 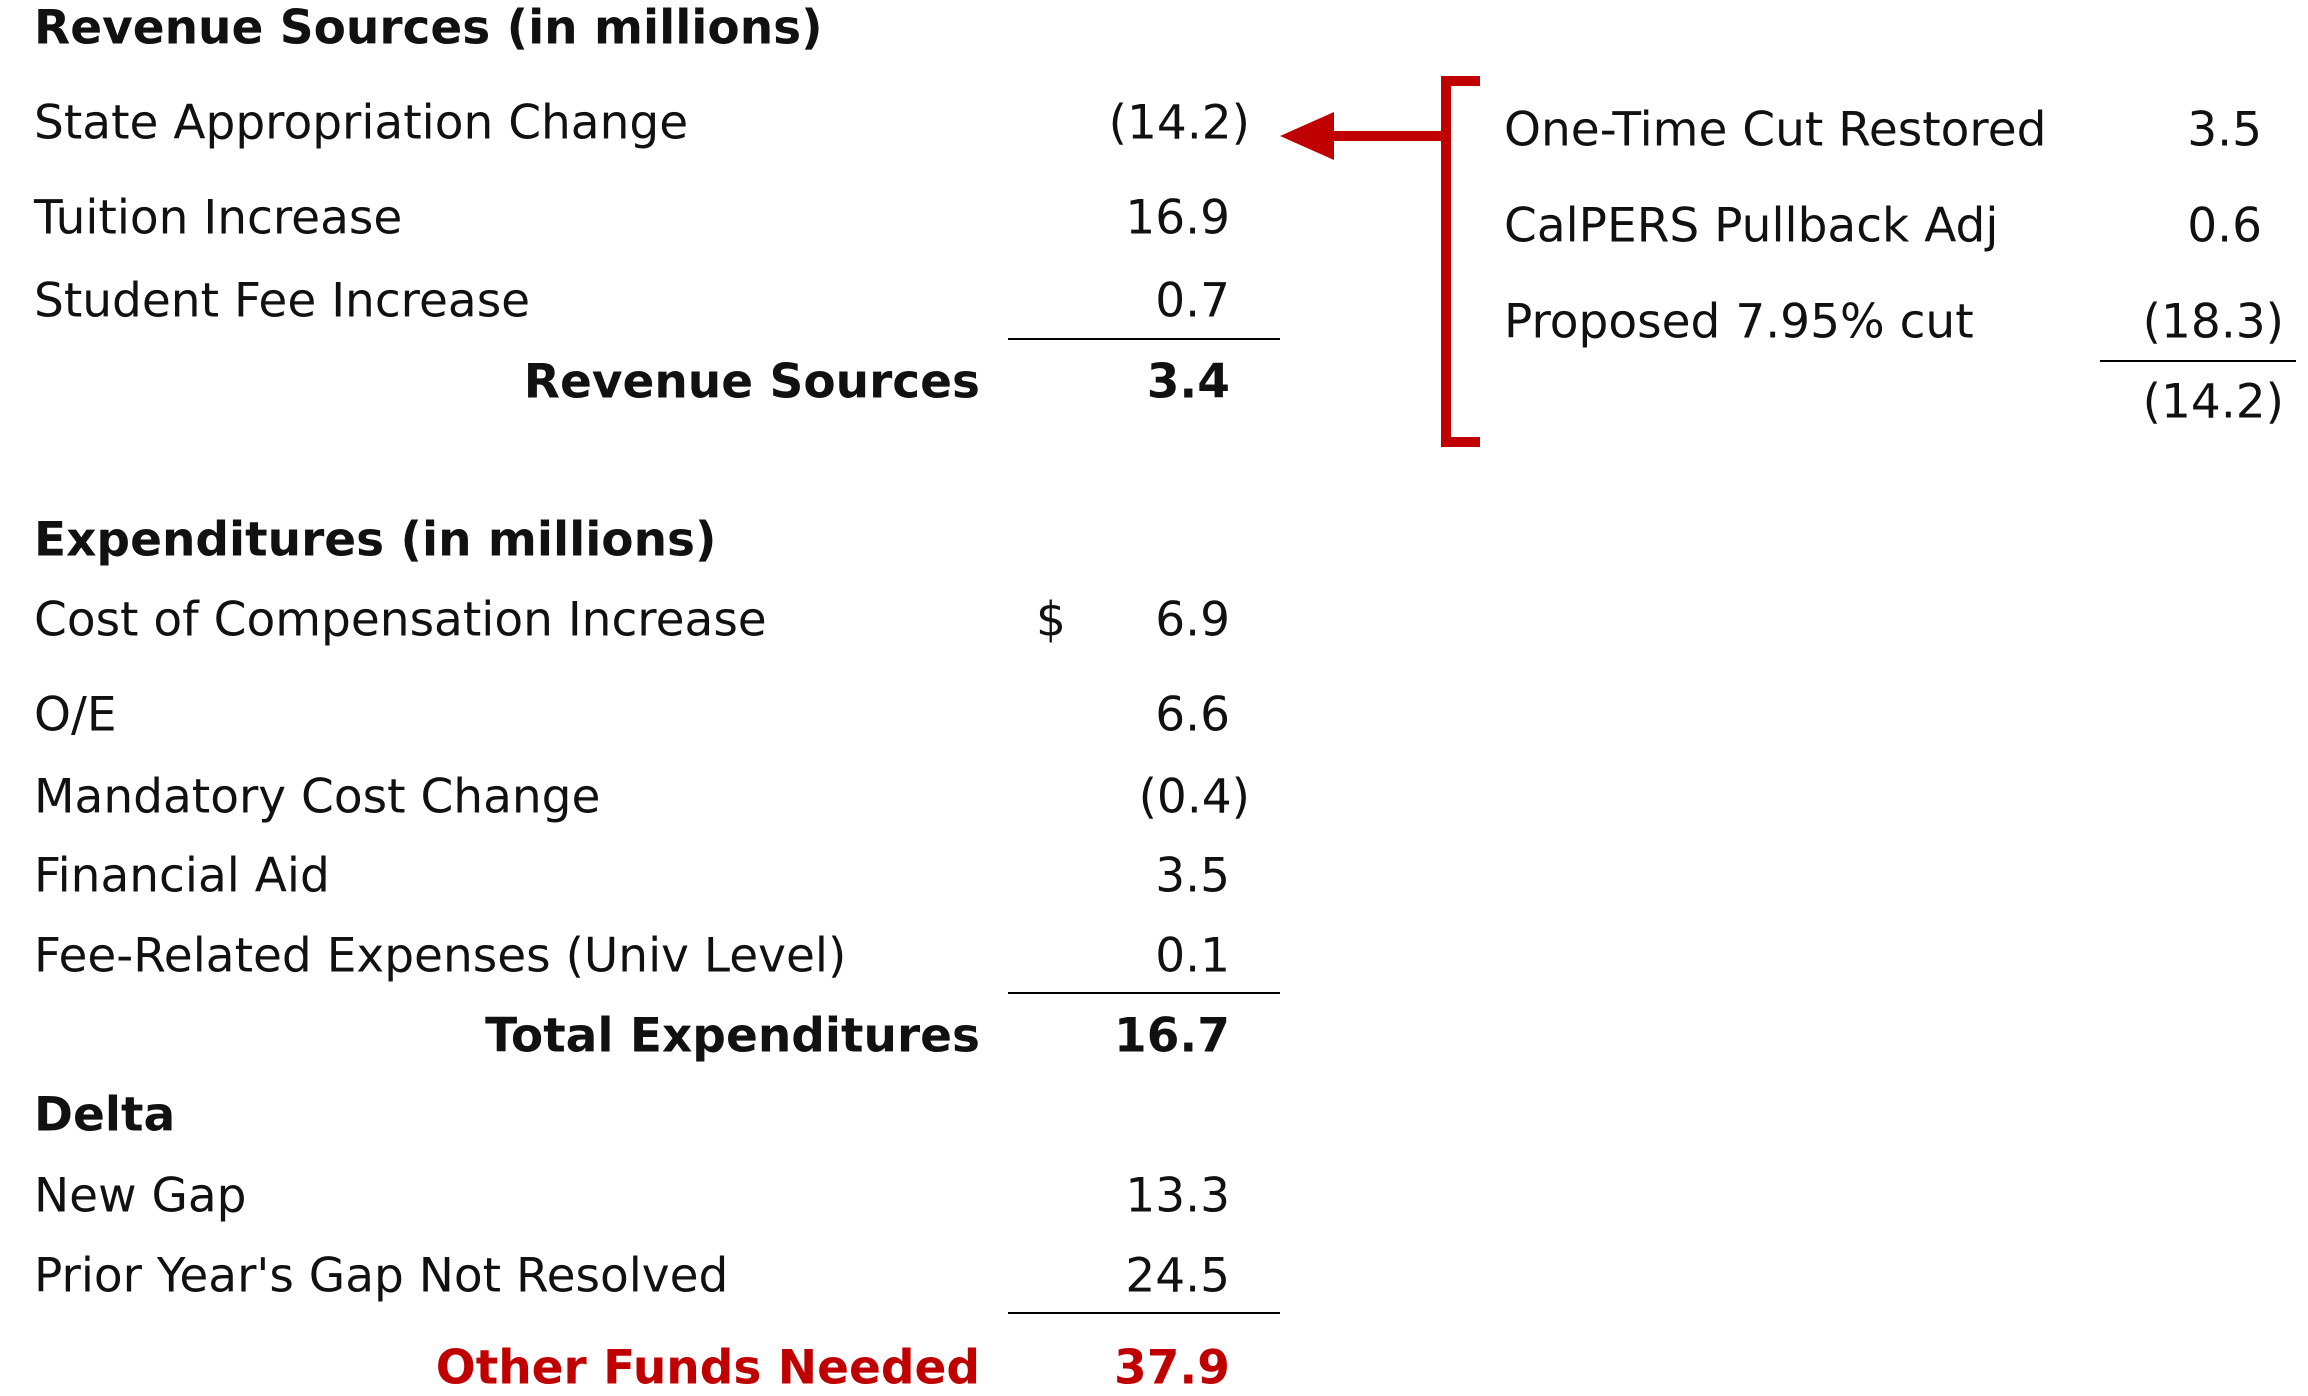 I want to click on expenditures-total-value: 16.7, so click(x=1172, y=1036).